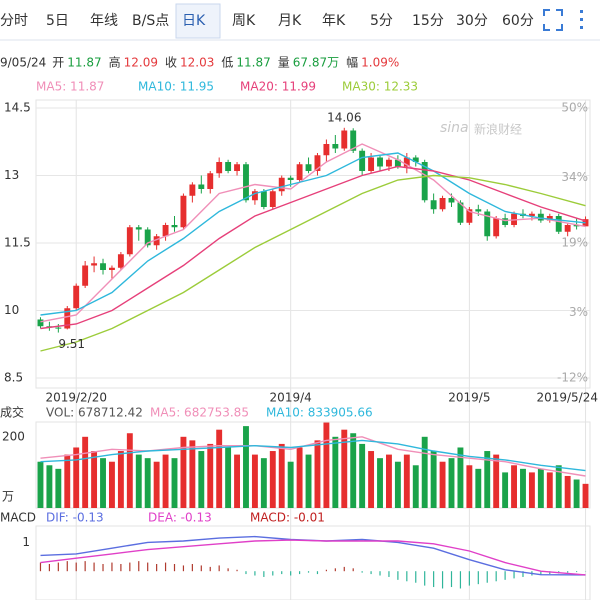  I want to click on tab: 分时, so click(14, 21).